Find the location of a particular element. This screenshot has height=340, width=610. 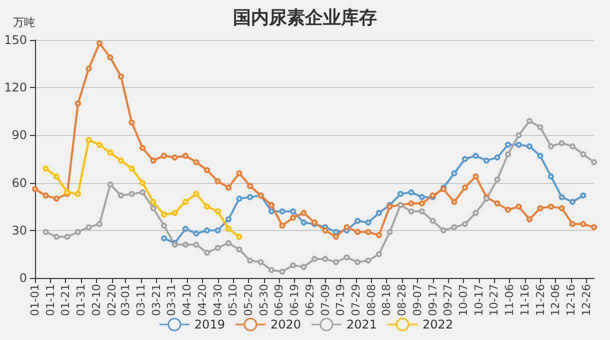

y-tick-label: 120 is located at coordinates (15, 87).